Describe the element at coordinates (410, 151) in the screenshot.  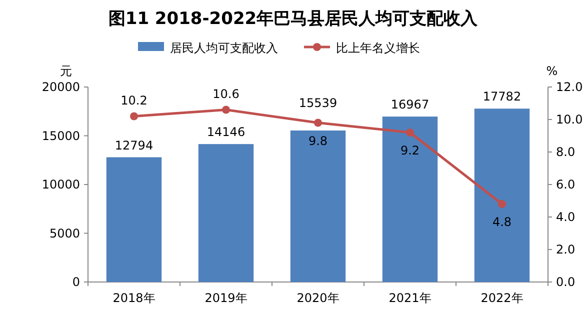
I see `data-label: 9.2` at that location.